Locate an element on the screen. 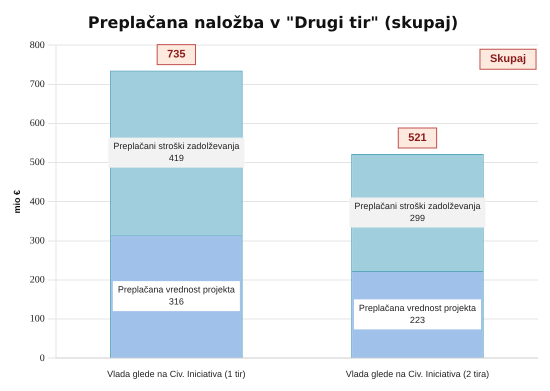 This screenshot has width=550, height=391. y-tick-label: 700 is located at coordinates (37, 84).